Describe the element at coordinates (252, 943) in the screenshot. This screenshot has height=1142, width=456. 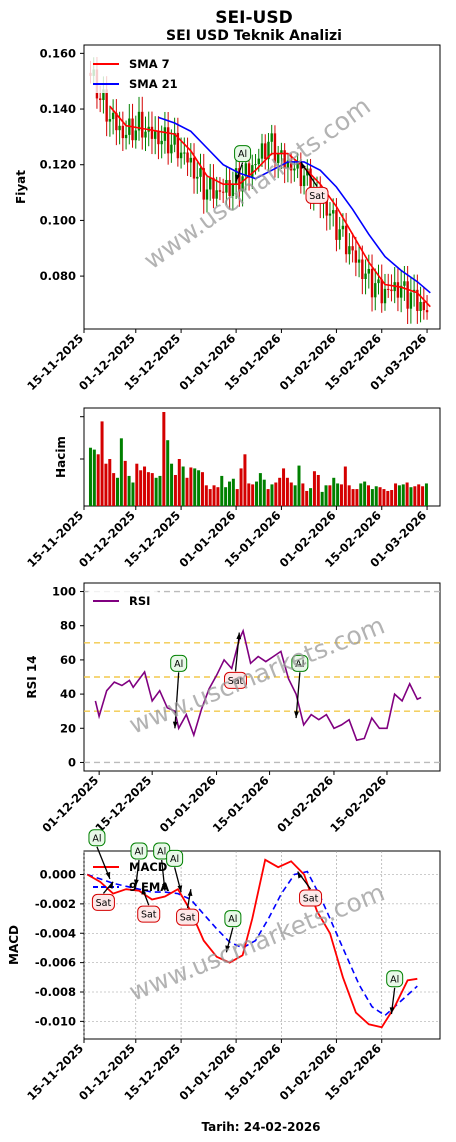
I see `signal-line` at that location.